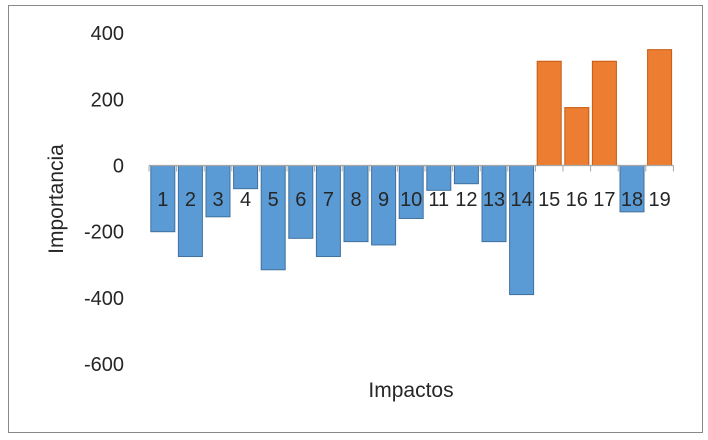 The image size is (708, 440). I want to click on category-label: 16, so click(577, 200).